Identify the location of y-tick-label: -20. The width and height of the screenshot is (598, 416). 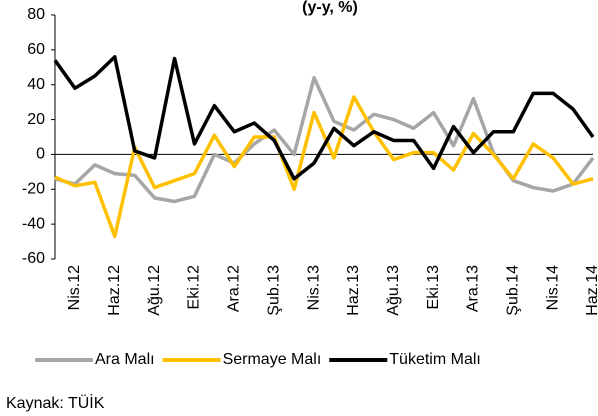
(33, 189).